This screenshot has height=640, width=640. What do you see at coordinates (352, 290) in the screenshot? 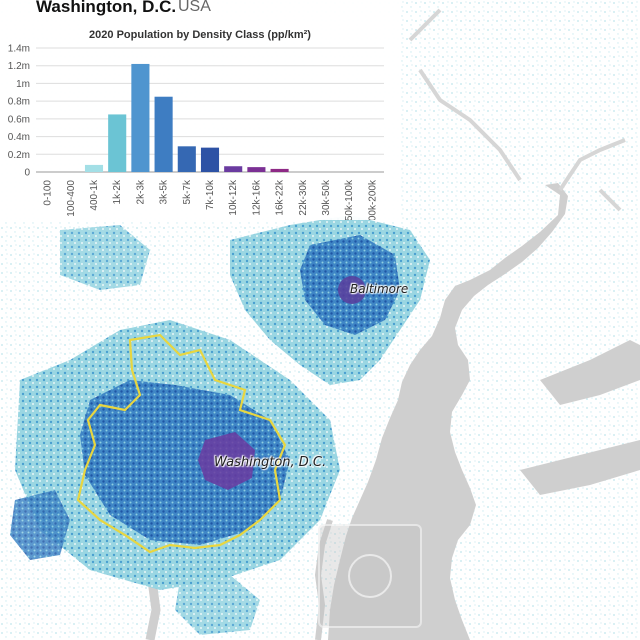
I see `baltimore-center` at bounding box center [352, 290].